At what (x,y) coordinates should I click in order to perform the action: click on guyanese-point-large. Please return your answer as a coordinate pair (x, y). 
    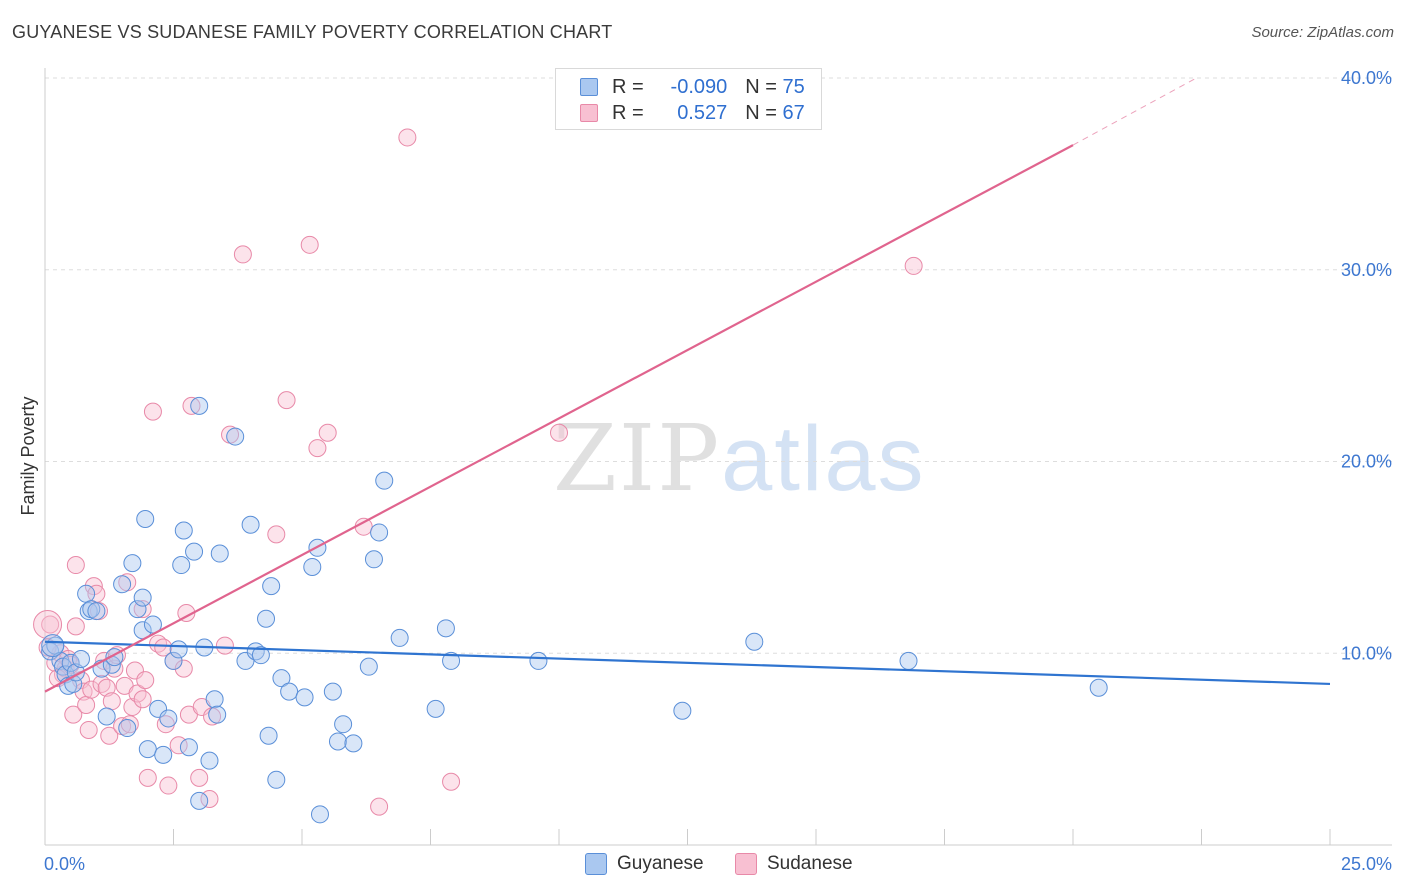
    Looking at the image, I should click on (53, 646).